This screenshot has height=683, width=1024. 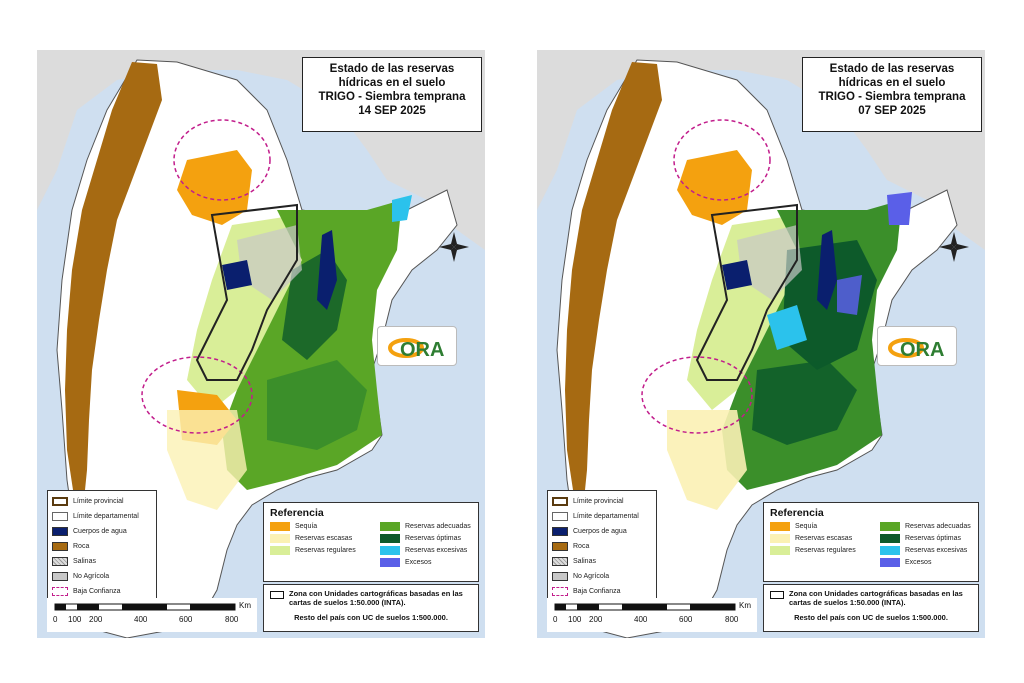 I want to click on excesos-north, so click(x=899, y=208).